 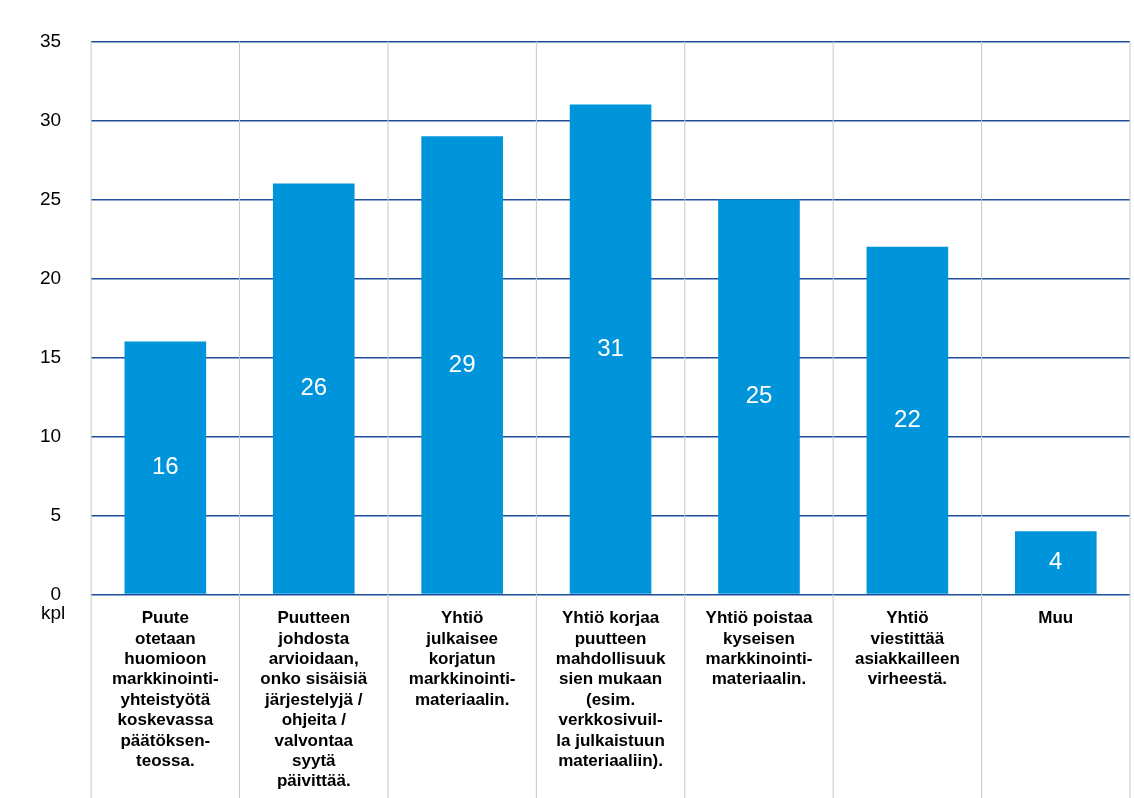 I want to click on data-label: 26, so click(x=314, y=387).